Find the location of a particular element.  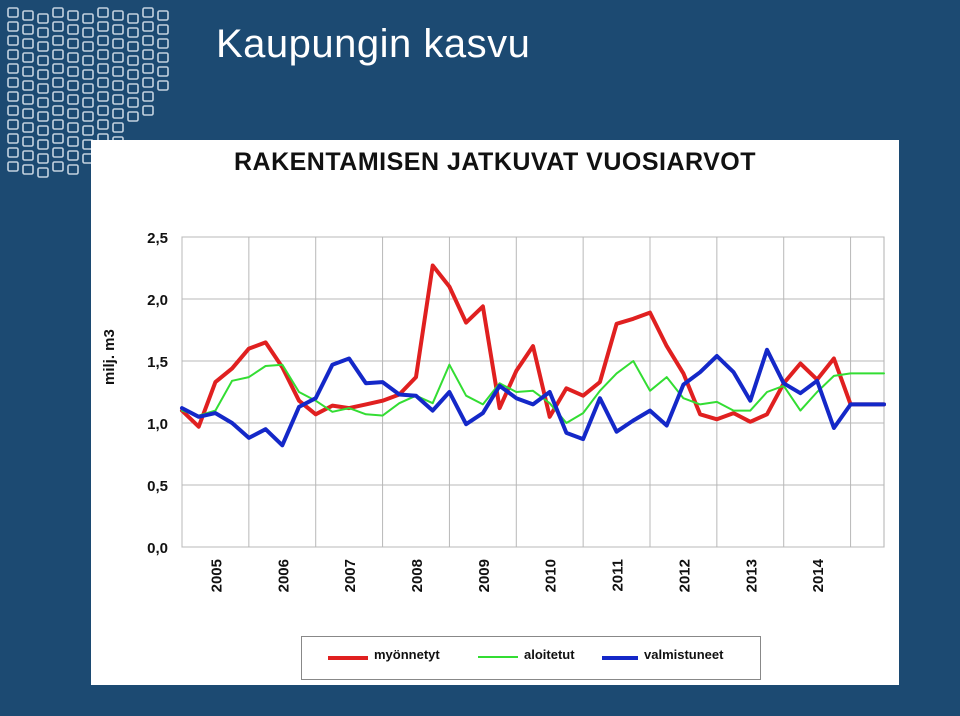

x-tick-label: 2009 is located at coordinates (484, 575).